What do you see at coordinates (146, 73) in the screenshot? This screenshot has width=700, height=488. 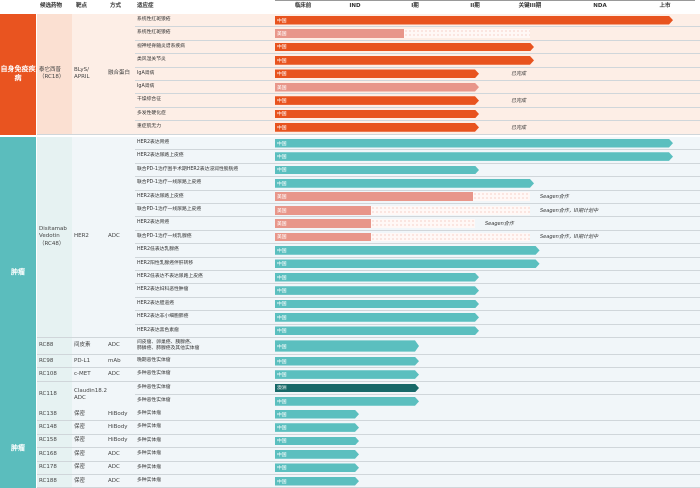 I see `indication-label: IgA肾病` at bounding box center [146, 73].